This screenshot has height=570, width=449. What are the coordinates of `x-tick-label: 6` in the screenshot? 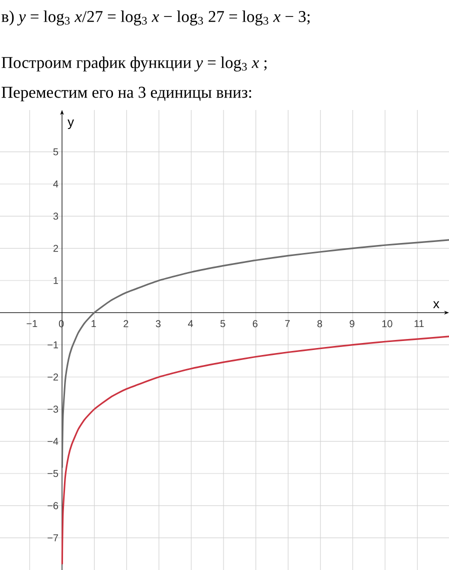 It's located at (255, 324).